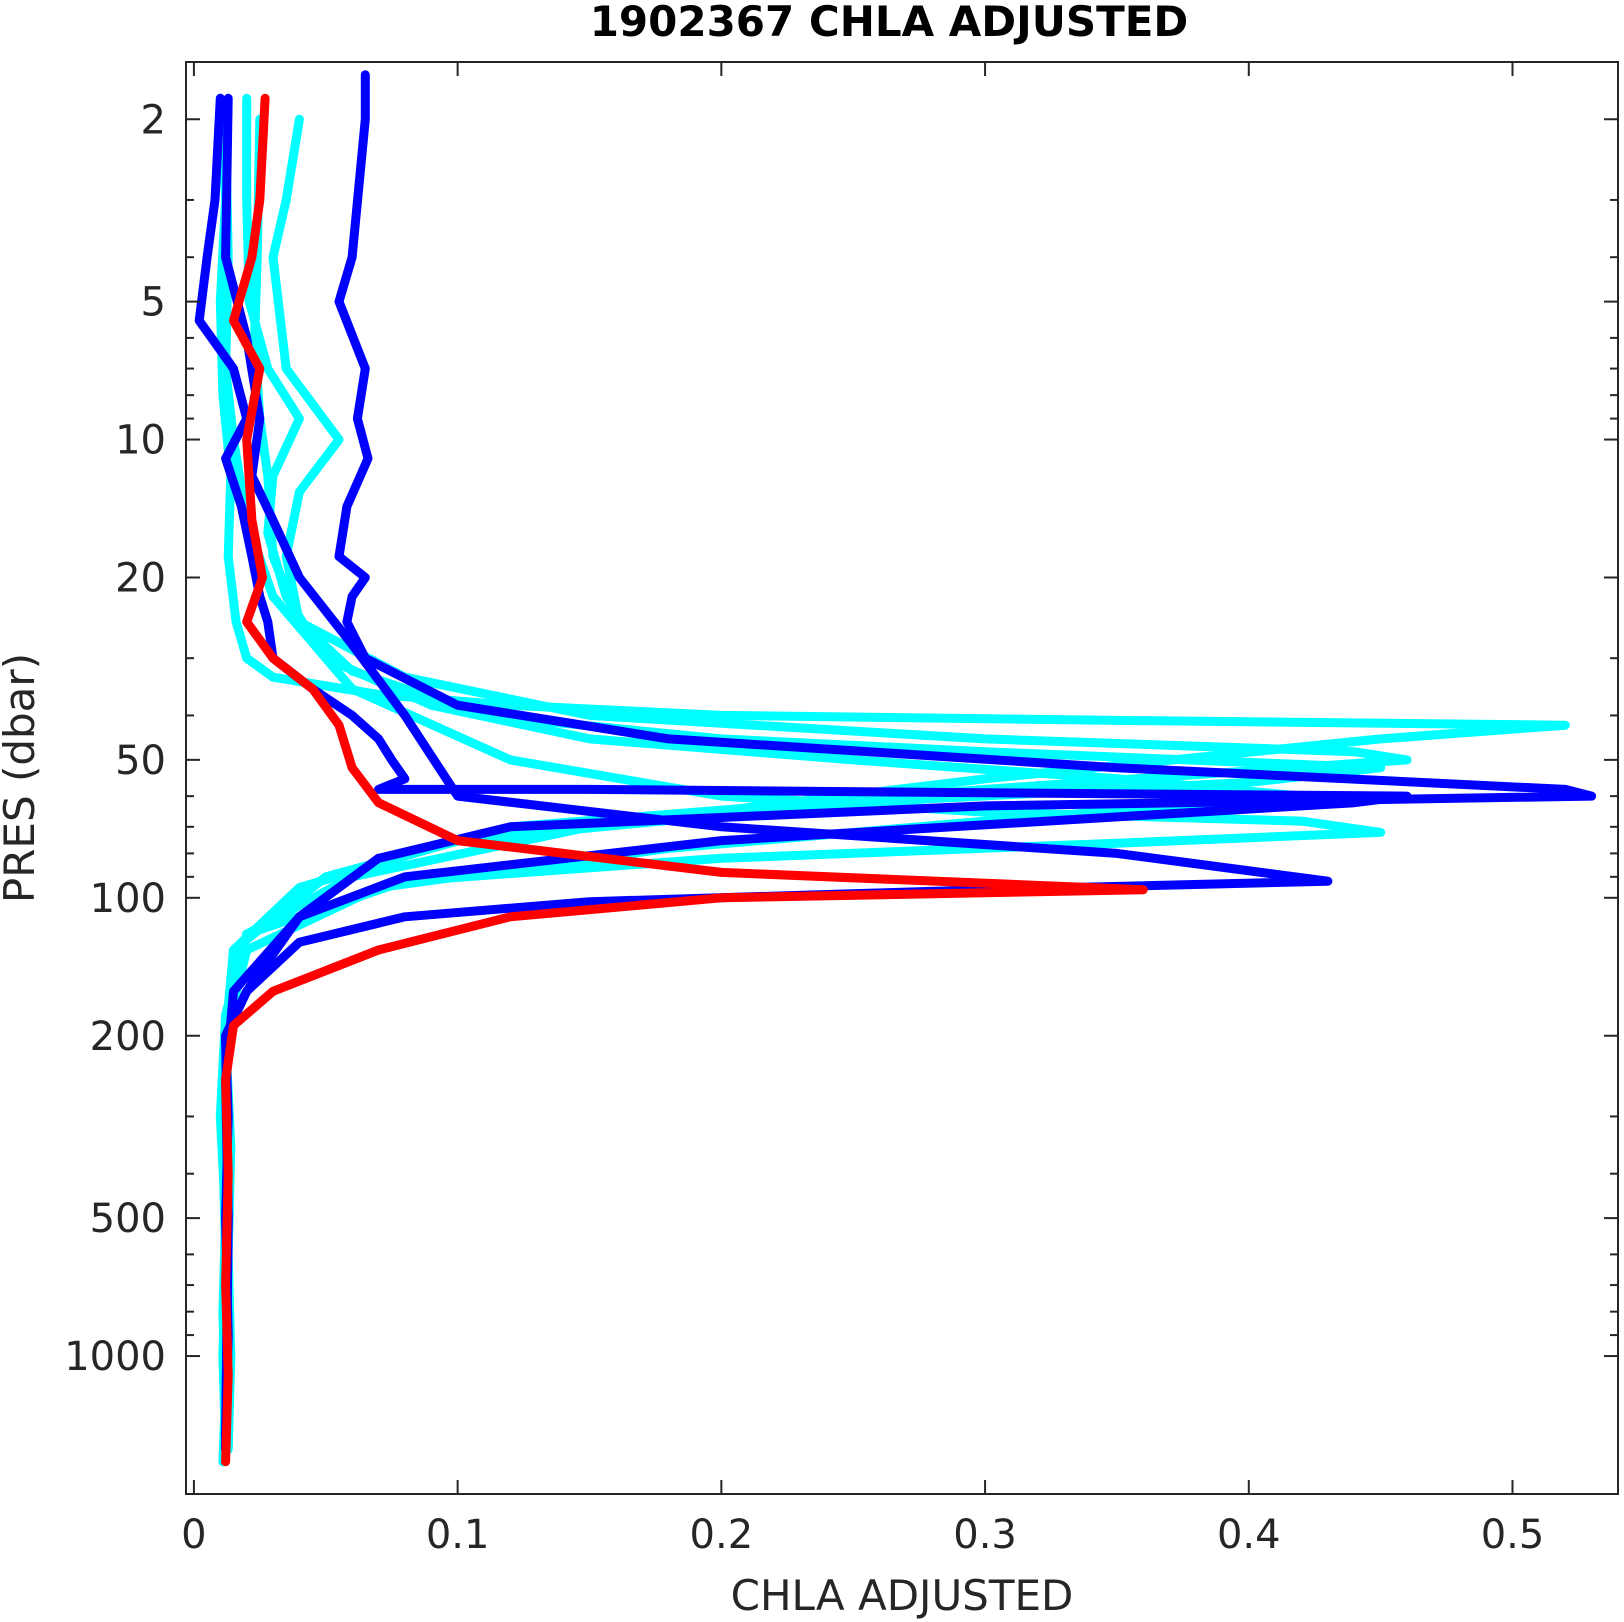 The height and width of the screenshot is (1622, 1624). Describe the element at coordinates (193, 1535) in the screenshot. I see `x-tick-label: 0` at that location.